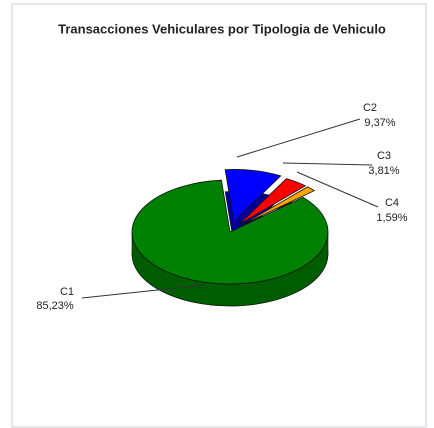 This screenshot has width=434, height=428. What do you see at coordinates (55, 306) in the screenshot?
I see `slice-value-label: 85,23%` at bounding box center [55, 306].